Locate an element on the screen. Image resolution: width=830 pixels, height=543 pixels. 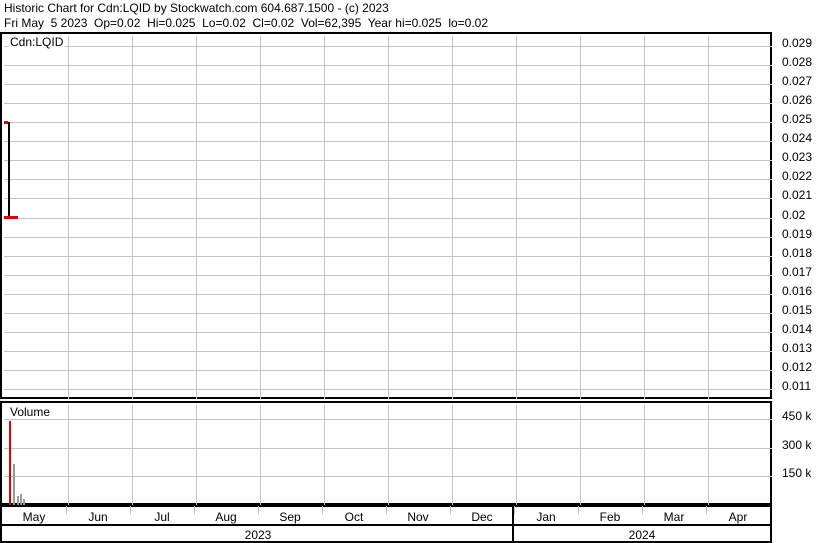
price-axis-label: 0.02 is located at coordinates (794, 214).